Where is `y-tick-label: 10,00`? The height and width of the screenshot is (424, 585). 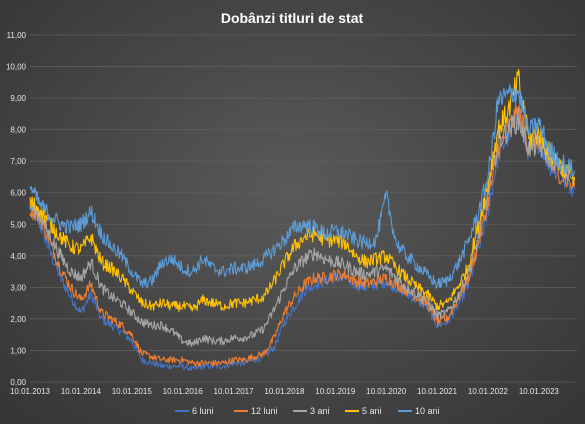
y-tick-label: 10,00 is located at coordinates (16, 67).